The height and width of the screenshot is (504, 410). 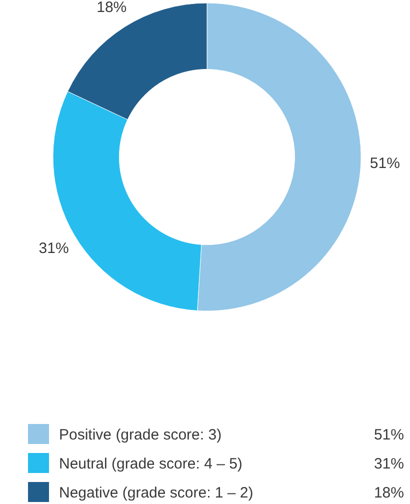 What do you see at coordinates (389, 435) in the screenshot?
I see `text: 51%` at bounding box center [389, 435].